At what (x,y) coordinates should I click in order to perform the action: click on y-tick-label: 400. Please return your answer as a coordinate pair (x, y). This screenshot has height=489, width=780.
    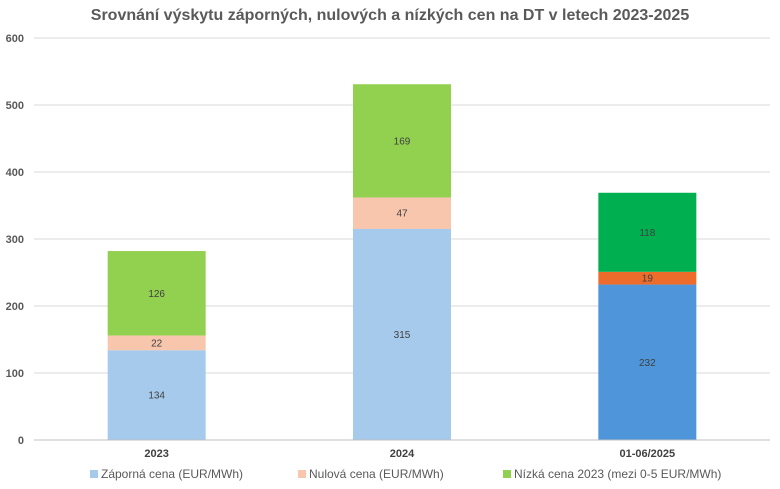
    Looking at the image, I should click on (15, 173).